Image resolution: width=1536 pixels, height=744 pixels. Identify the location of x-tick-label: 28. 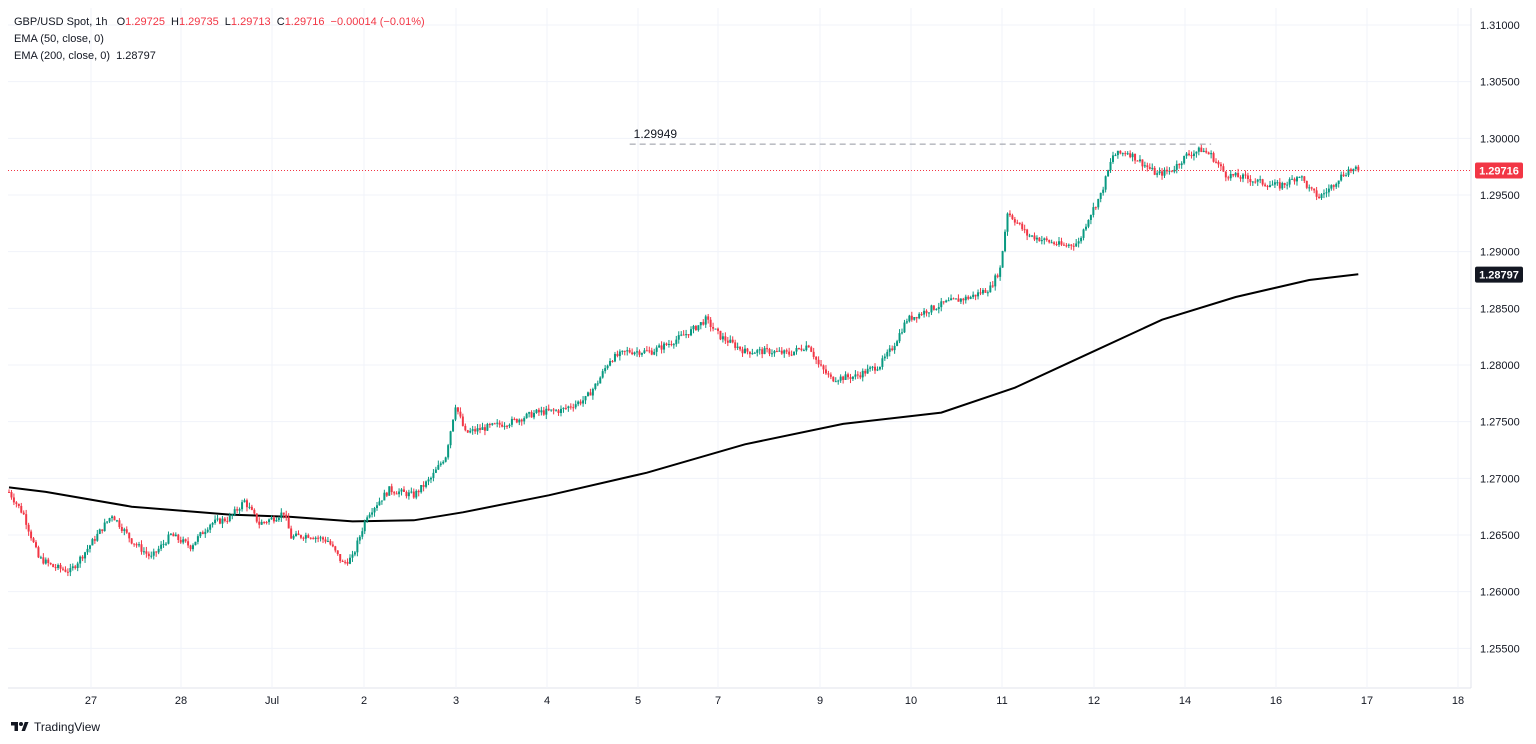
(181, 701).